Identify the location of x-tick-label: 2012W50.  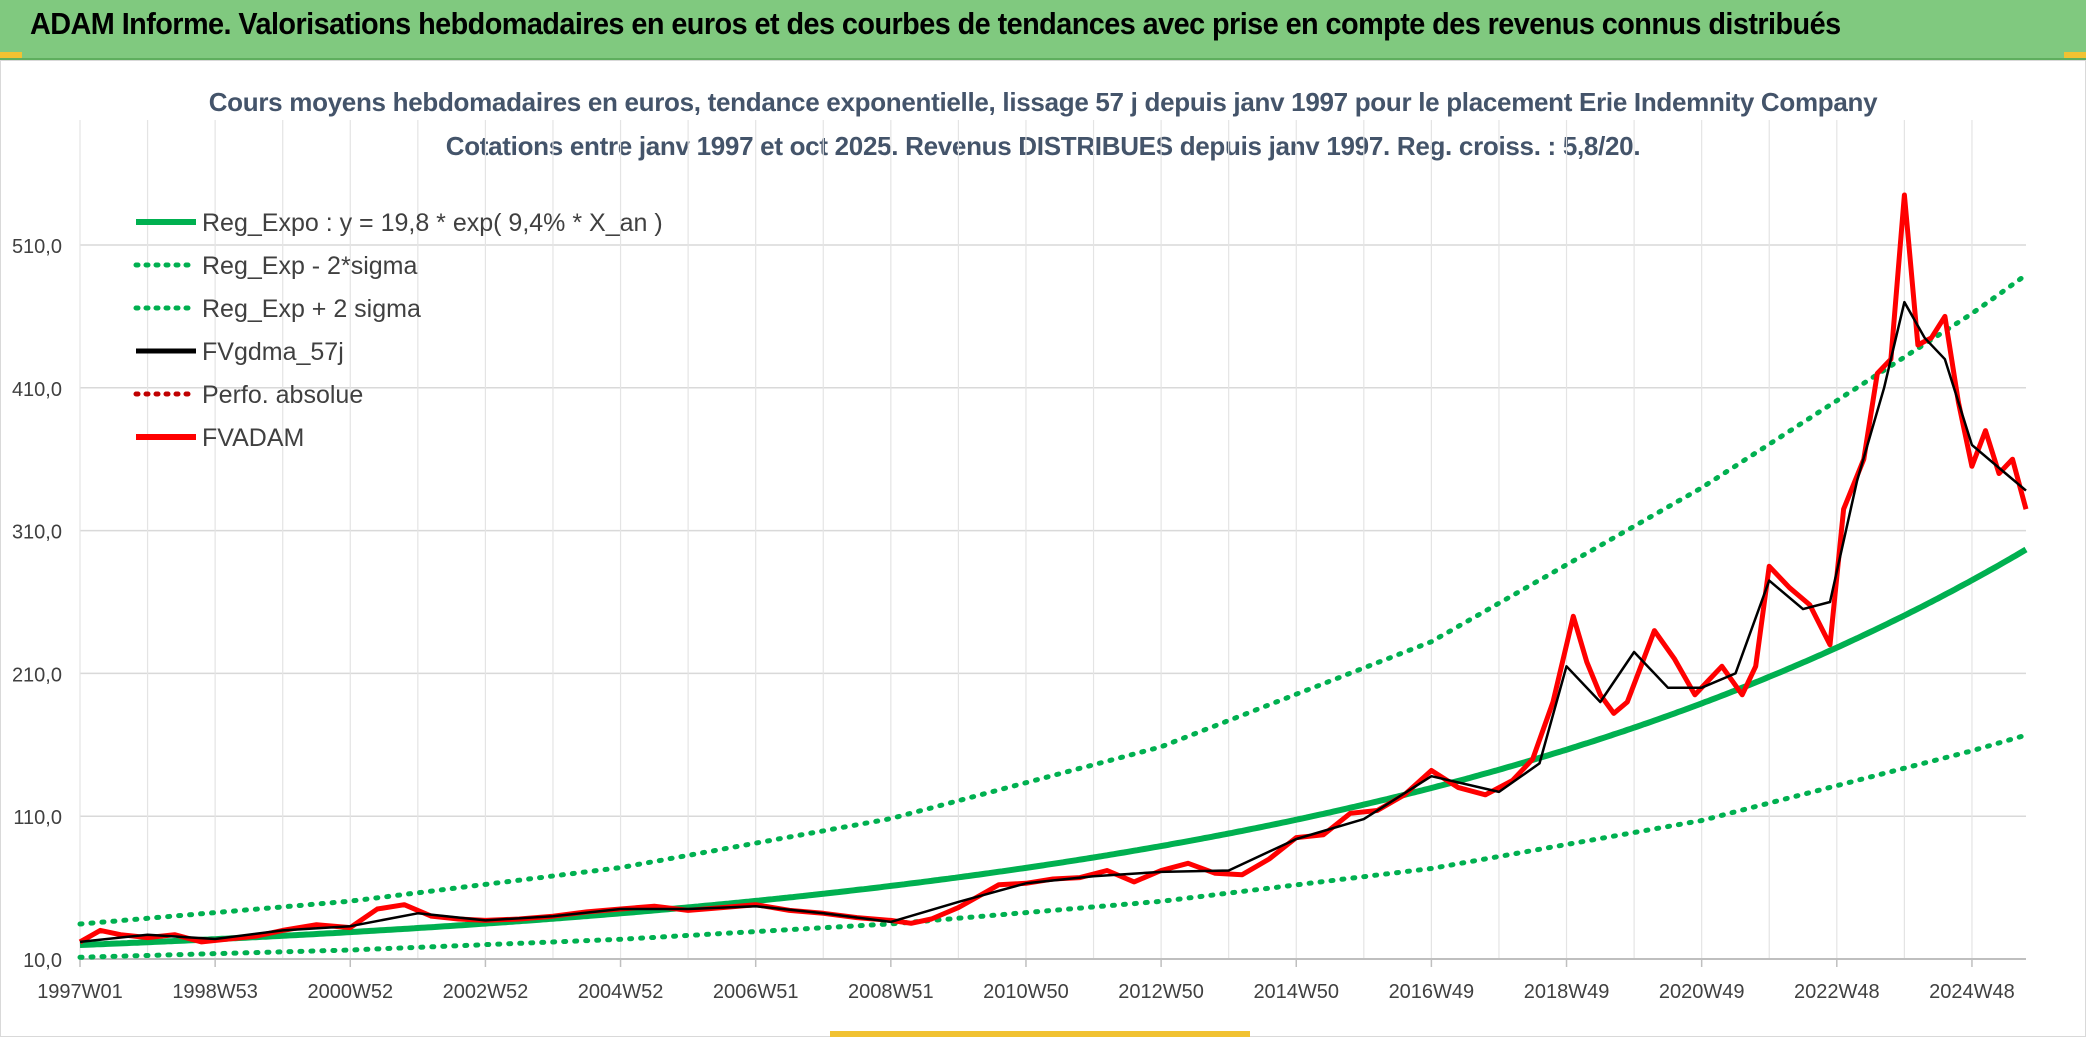
(1161, 992).